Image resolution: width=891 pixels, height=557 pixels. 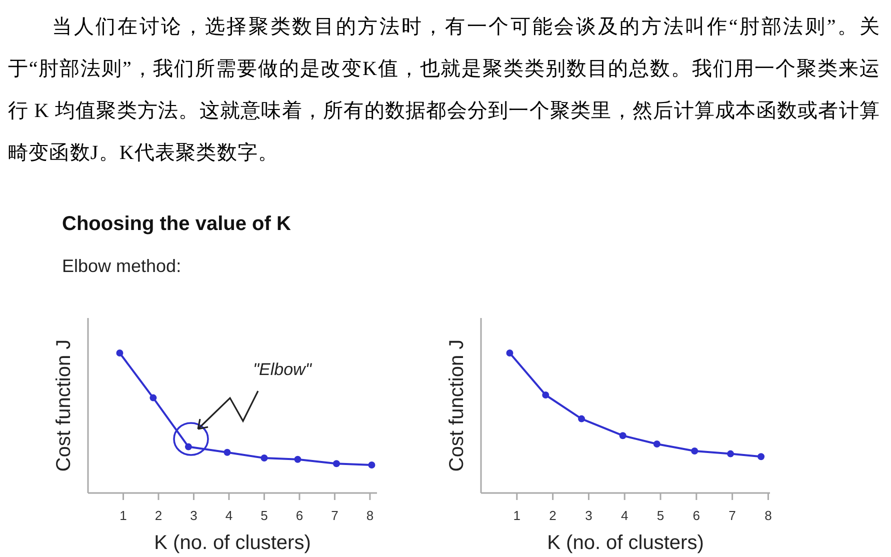 I want to click on chart-title: Choosing the value of K, so click(x=177, y=224).